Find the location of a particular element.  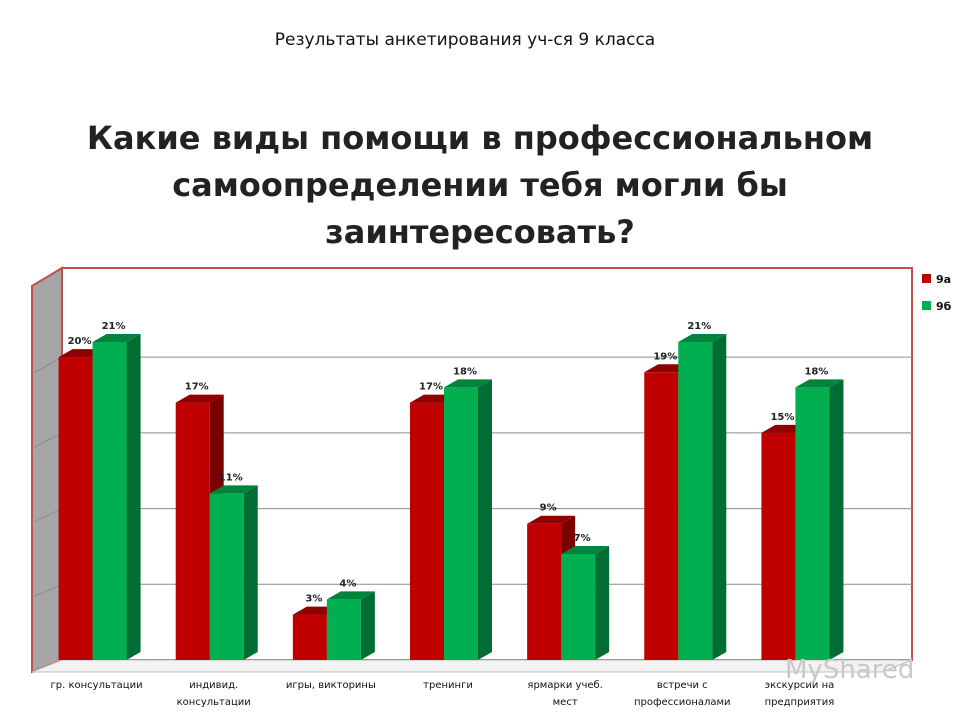

data-label: 7% is located at coordinates (582, 538).